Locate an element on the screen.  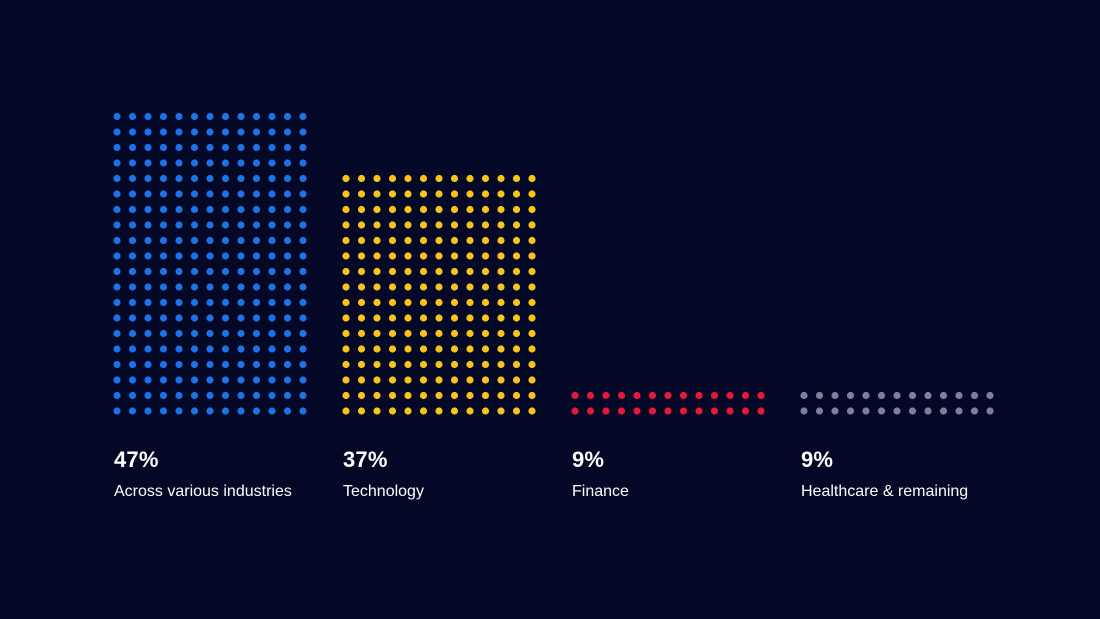
value-label: 47% is located at coordinates (136, 459).